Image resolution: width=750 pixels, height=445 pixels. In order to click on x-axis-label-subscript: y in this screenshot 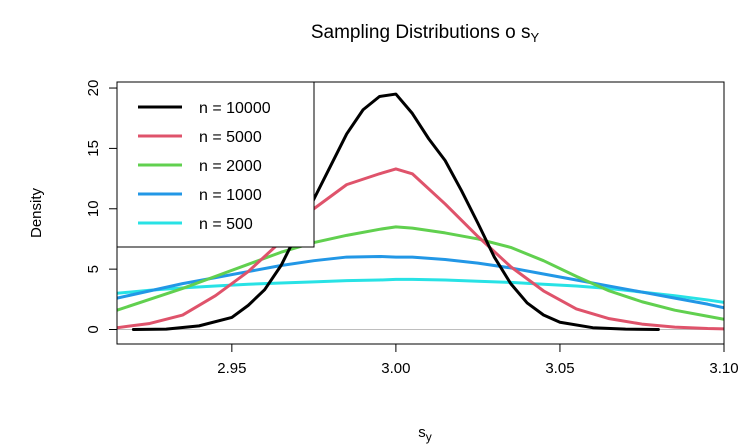, I will do `click(429, 437)`.